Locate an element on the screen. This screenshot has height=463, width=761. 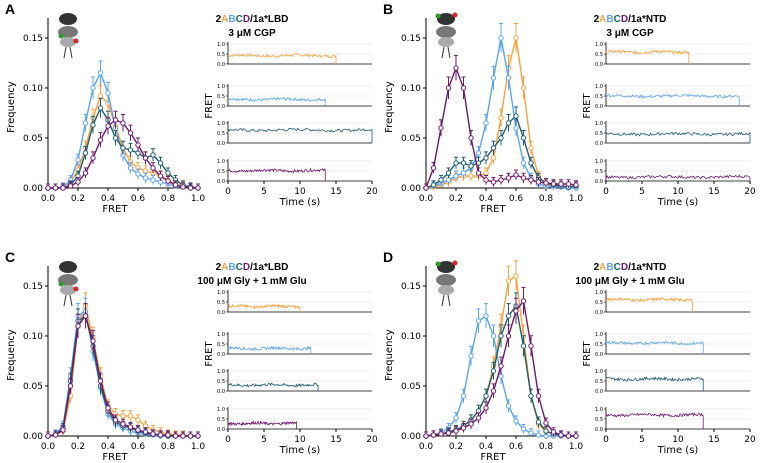
x-tick-label: 1.0 is located at coordinates (198, 199).